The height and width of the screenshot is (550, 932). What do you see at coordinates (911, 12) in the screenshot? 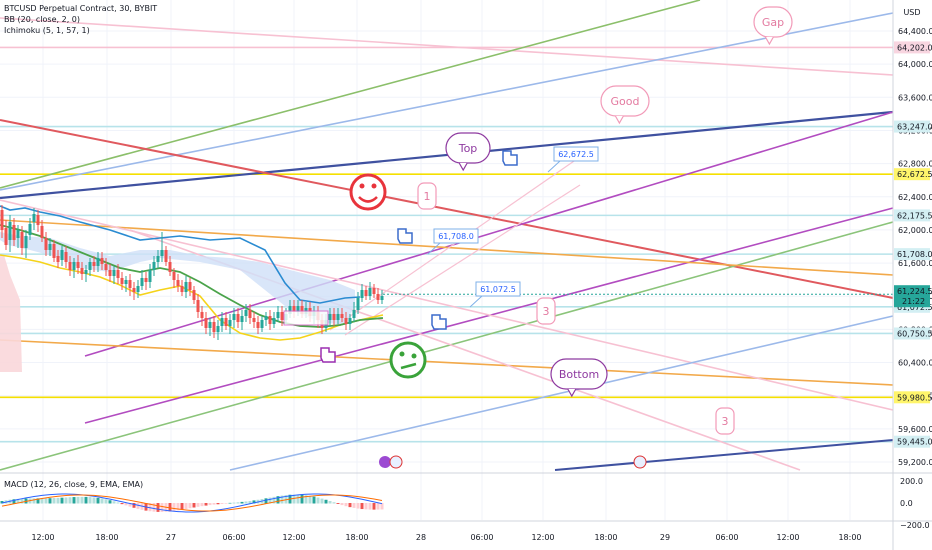
I see `currency-label: USD` at bounding box center [911, 12].